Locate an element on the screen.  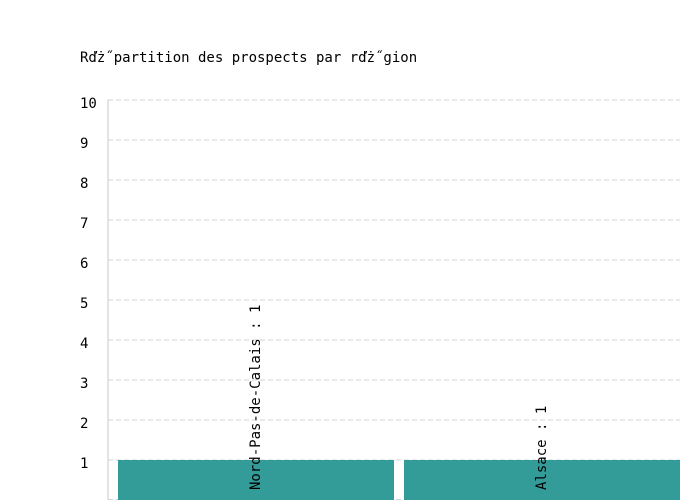
bars is located at coordinates (399, 480).